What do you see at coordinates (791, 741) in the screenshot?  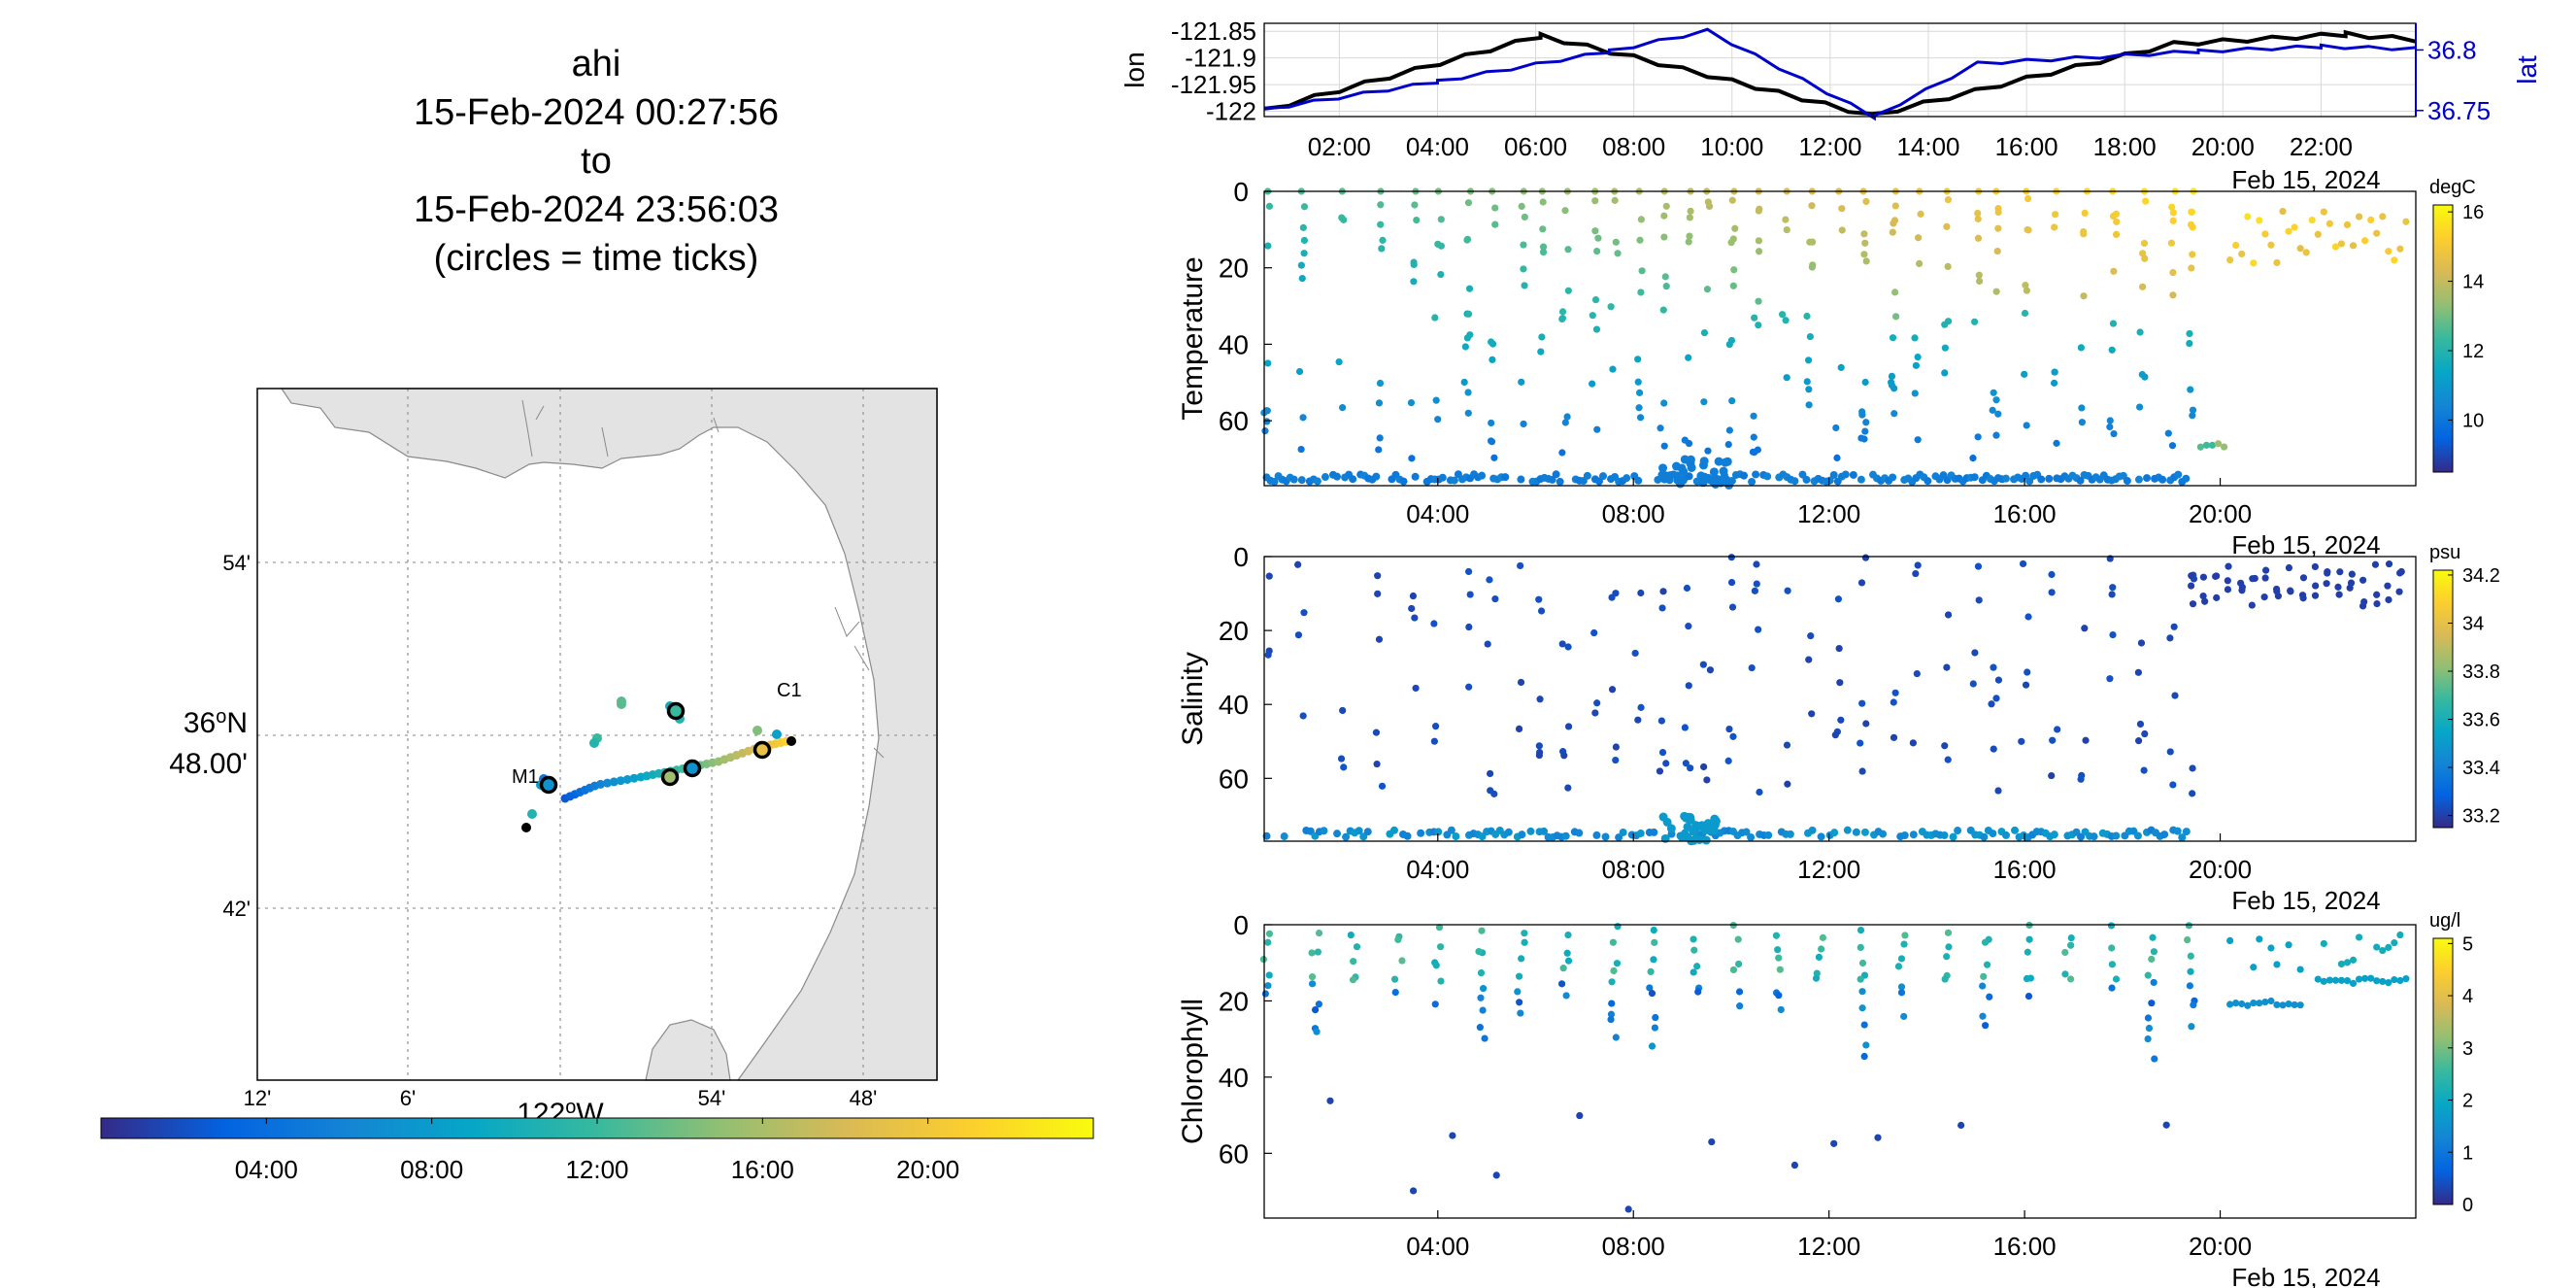 I see `track-end-point` at bounding box center [791, 741].